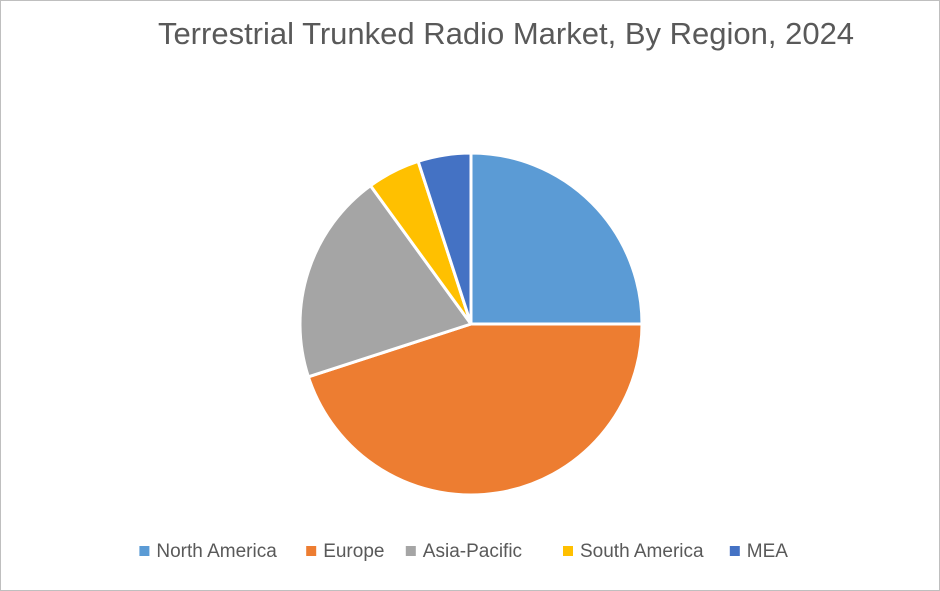 The width and height of the screenshot is (940, 591). I want to click on legend-label: Europe, so click(353, 551).